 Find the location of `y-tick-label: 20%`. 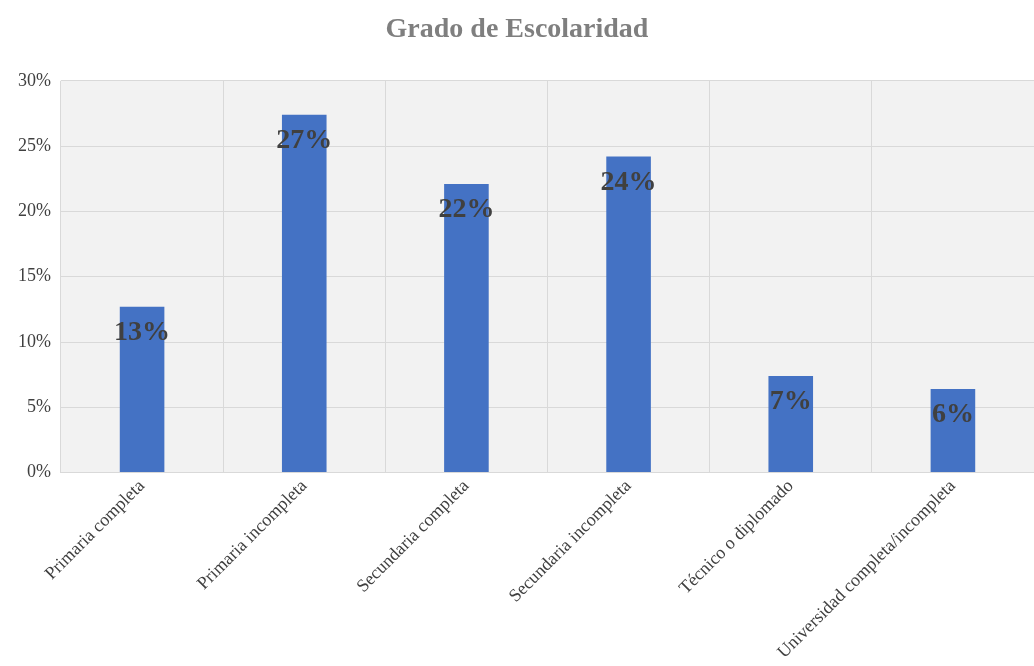

y-tick-label: 20% is located at coordinates (34, 210).